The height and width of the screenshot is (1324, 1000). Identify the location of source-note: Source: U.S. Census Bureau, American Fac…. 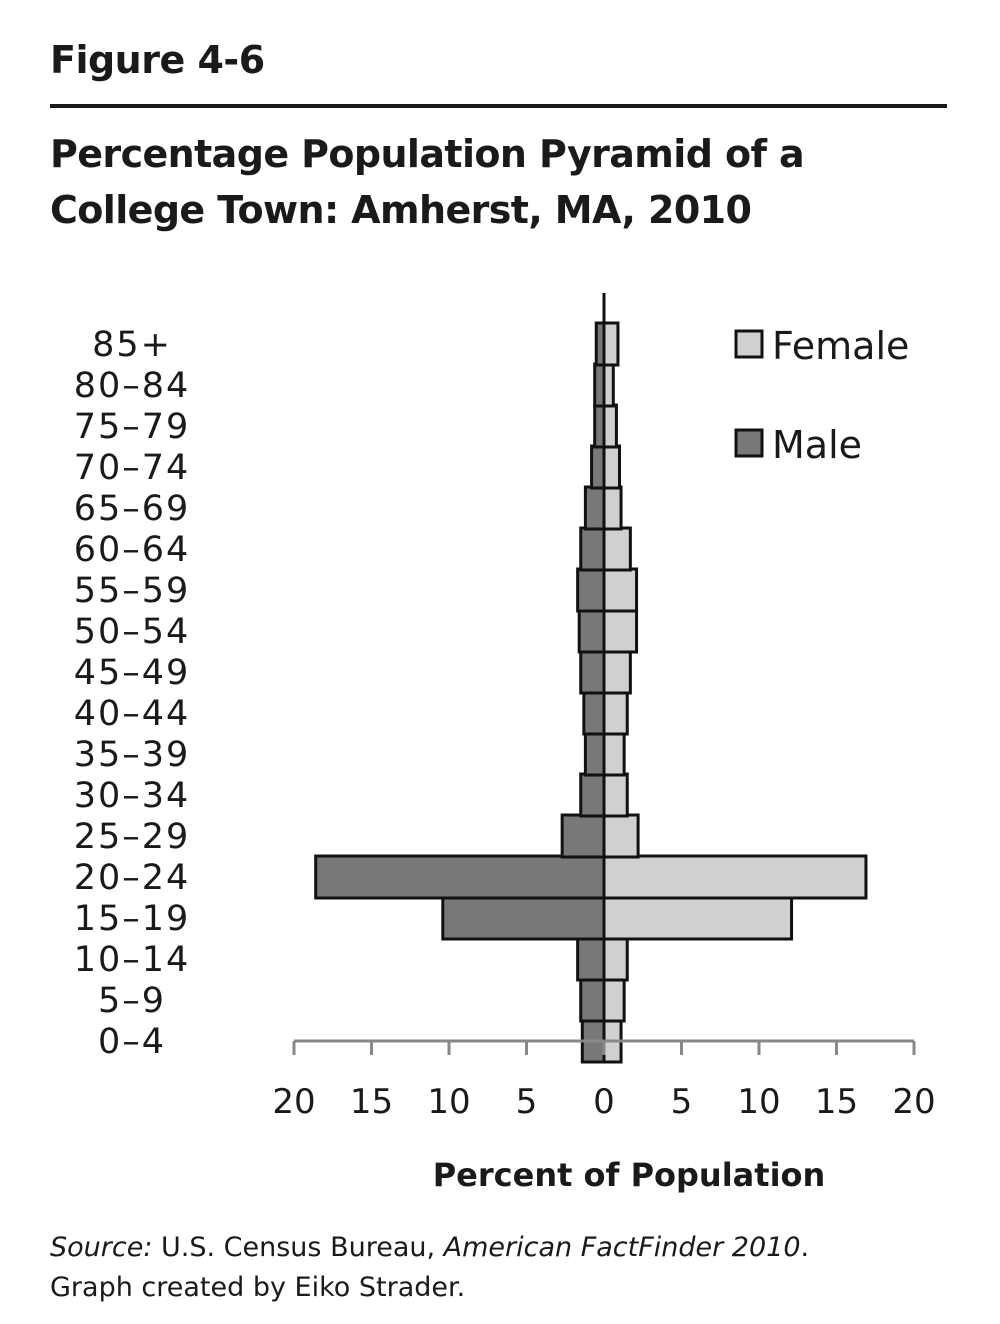
(510, 1268).